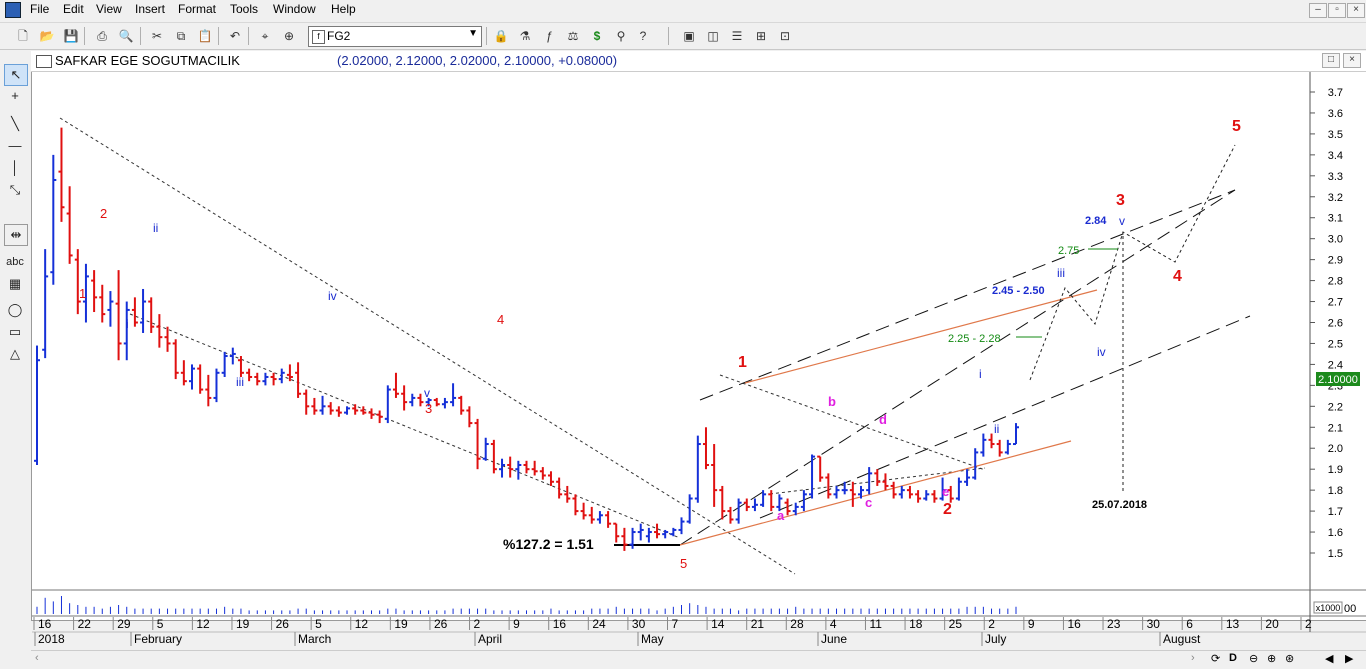 The height and width of the screenshot is (669, 1366). Describe the element at coordinates (689, 36) in the screenshot. I see `cascade-icon: ▣` at that location.